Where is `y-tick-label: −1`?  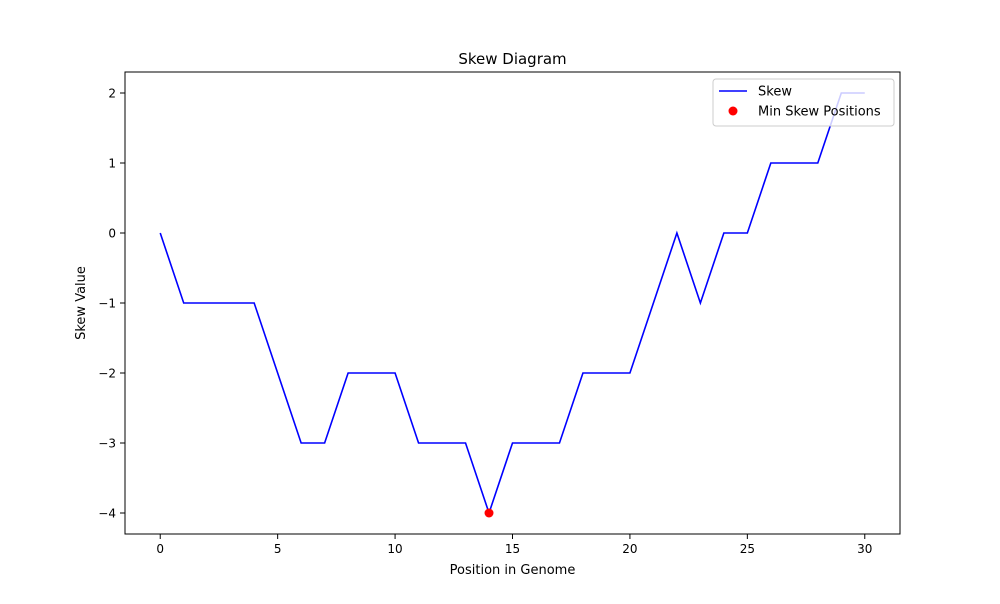 y-tick-label: −1 is located at coordinates (107, 304).